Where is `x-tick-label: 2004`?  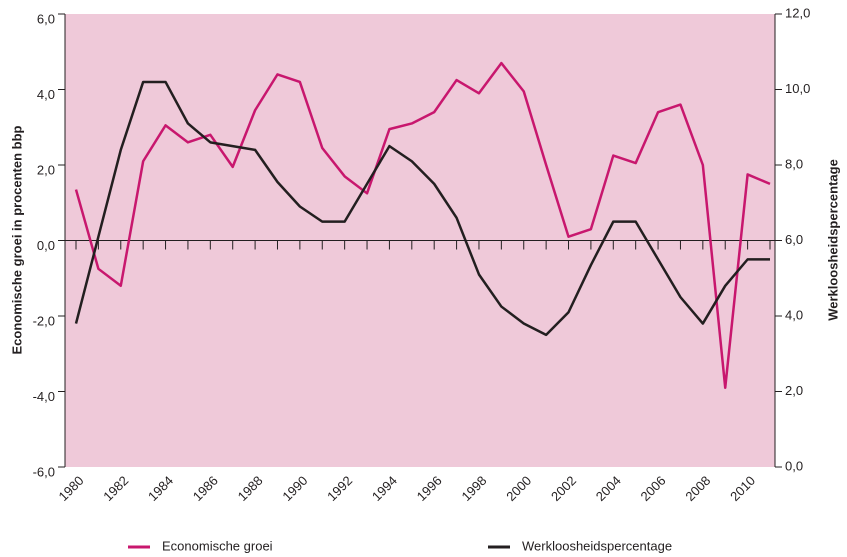 x-tick-label: 2004 is located at coordinates (608, 488).